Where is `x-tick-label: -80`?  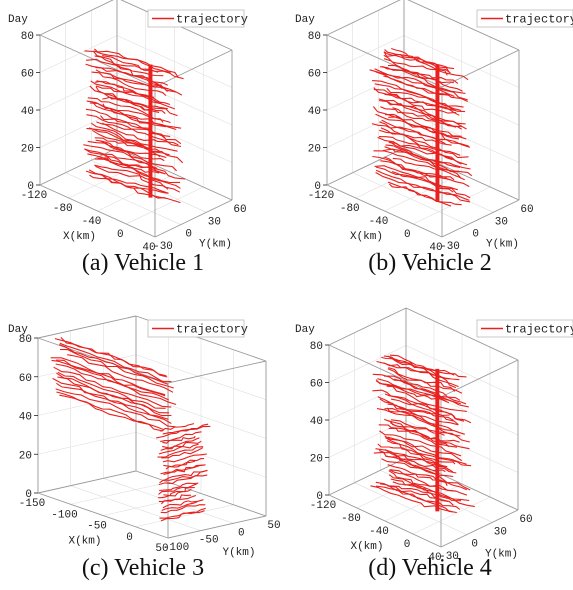
x-tick-label: -80 is located at coordinates (350, 209).